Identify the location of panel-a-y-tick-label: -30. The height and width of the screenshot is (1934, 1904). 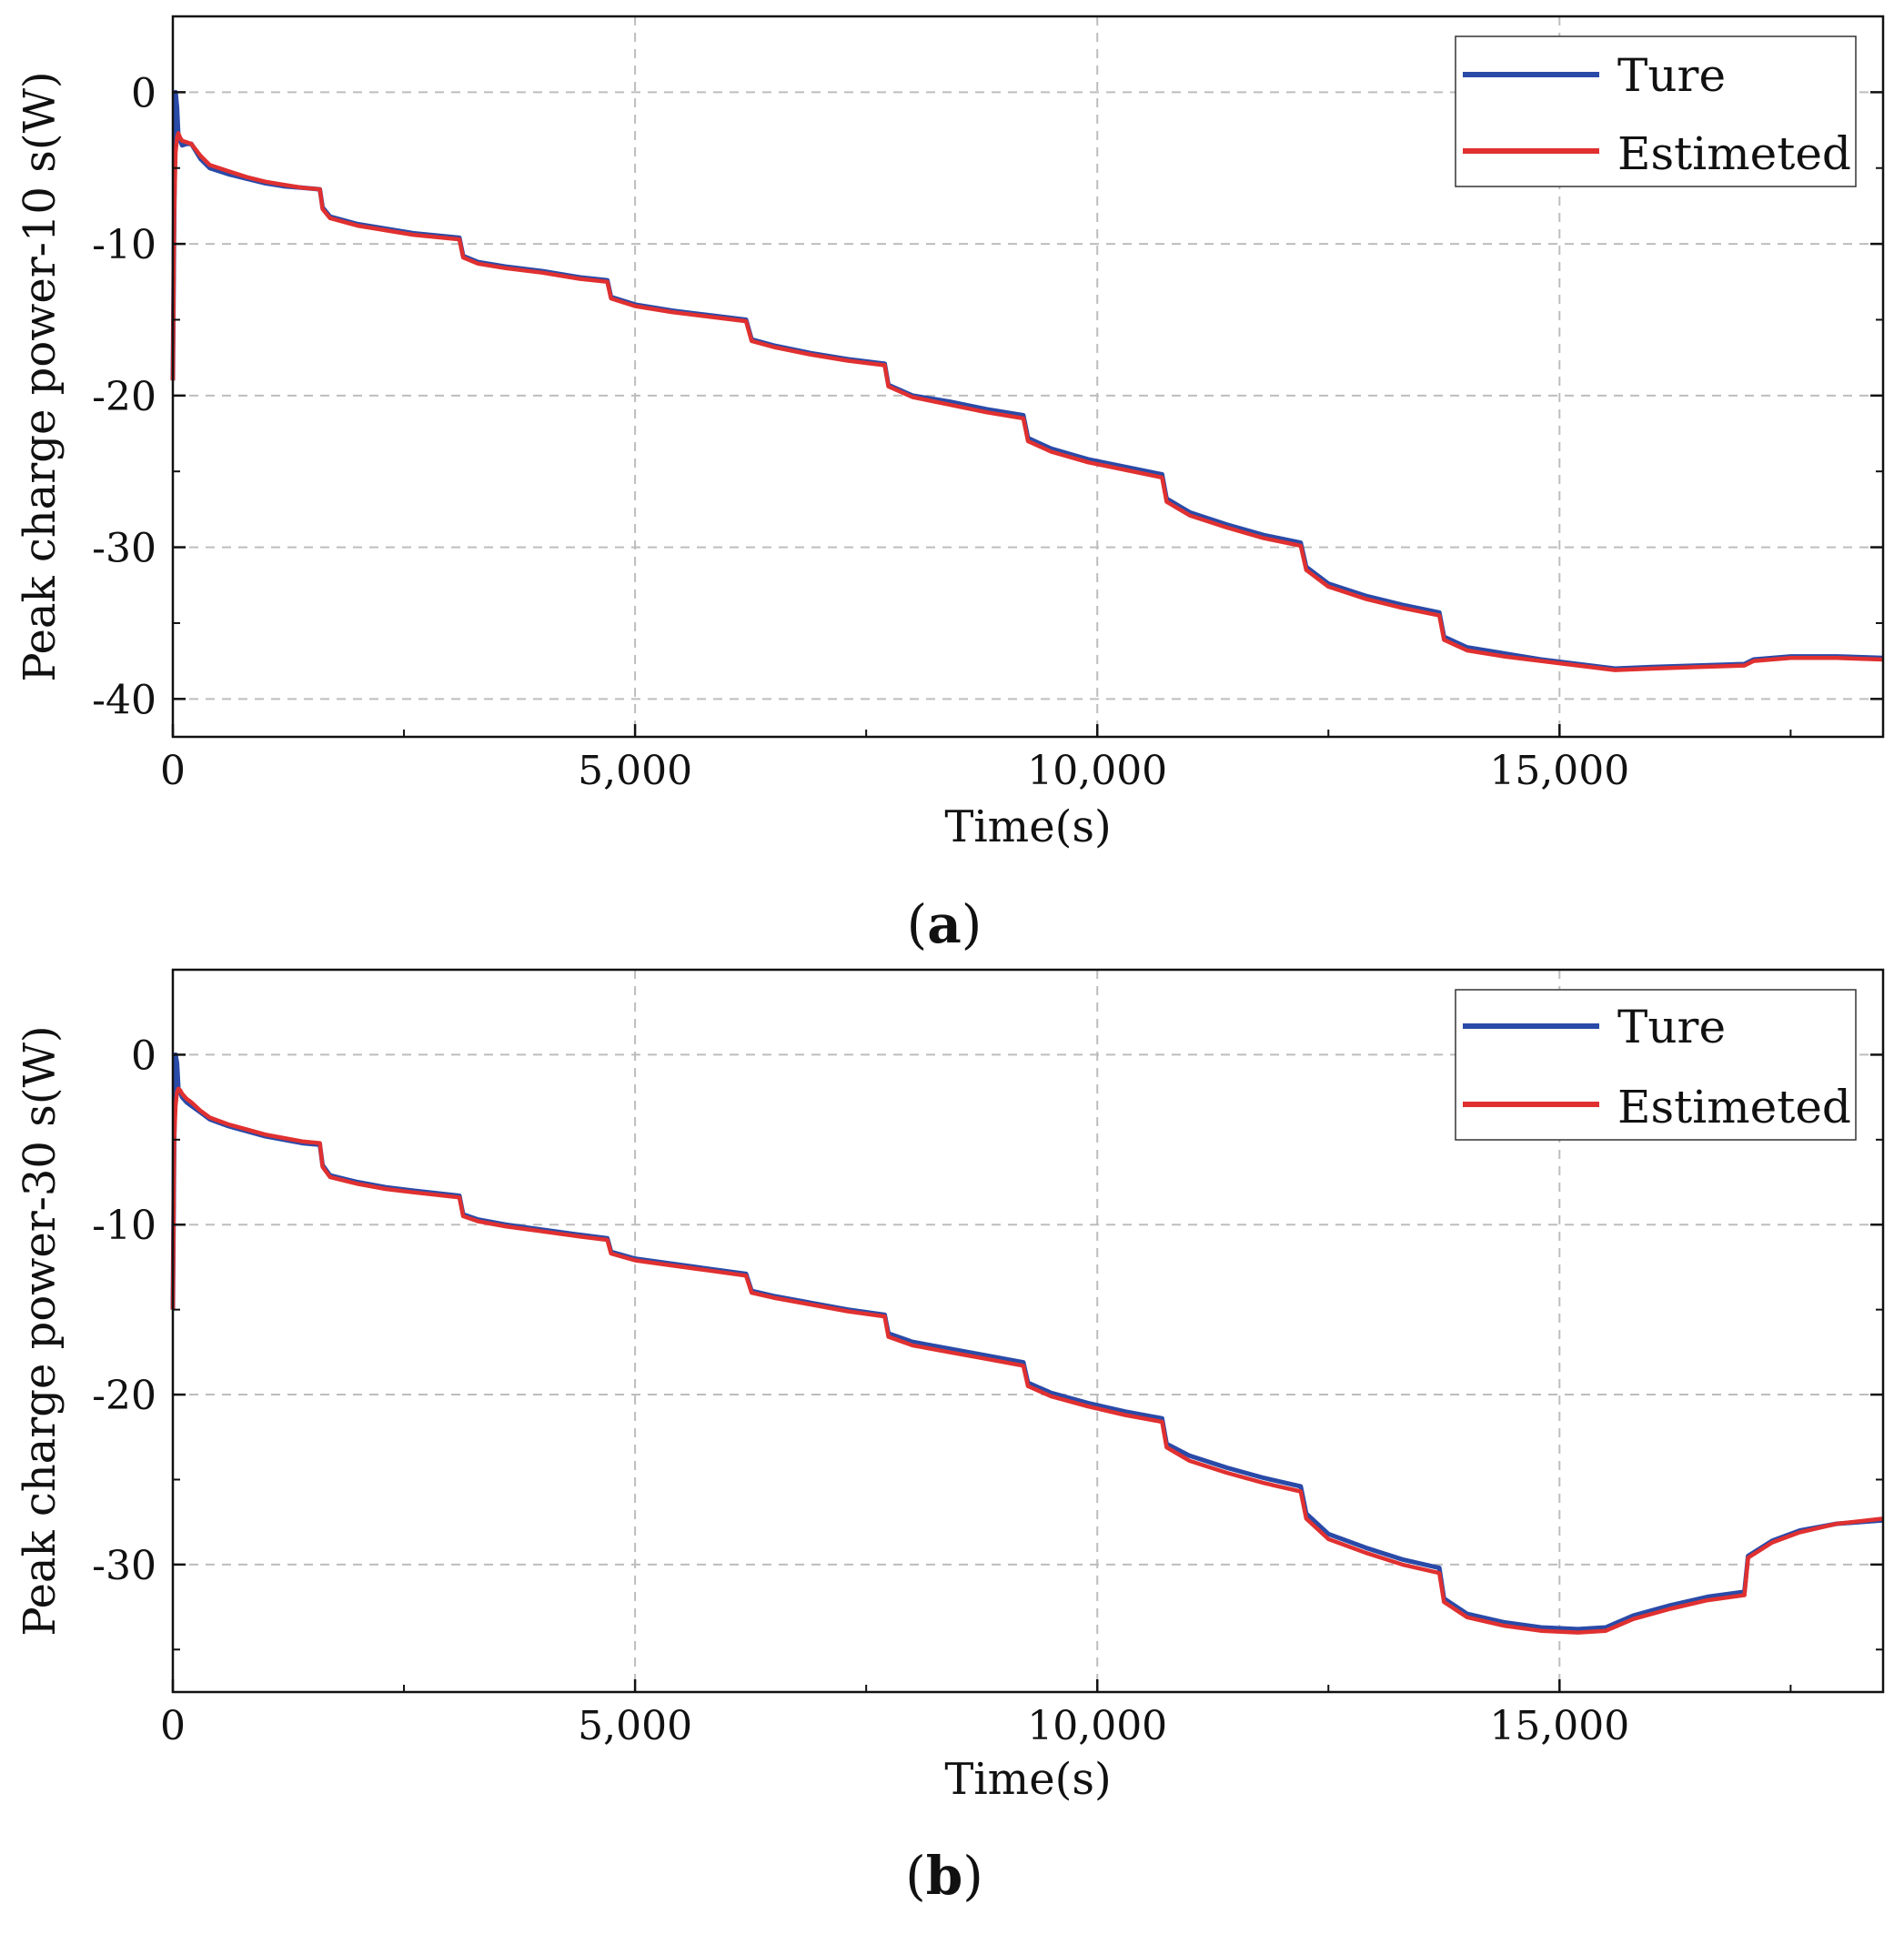
(124, 549).